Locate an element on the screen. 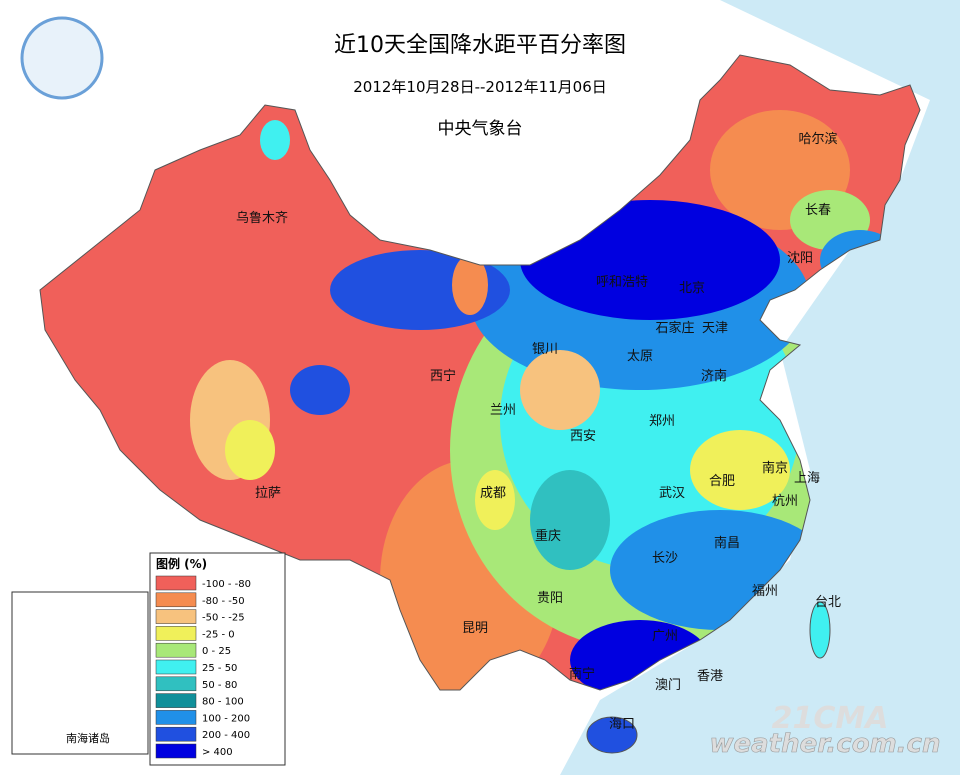 Image resolution: width=960 pixels, height=779 pixels. city-label: 广州 is located at coordinates (665, 636).